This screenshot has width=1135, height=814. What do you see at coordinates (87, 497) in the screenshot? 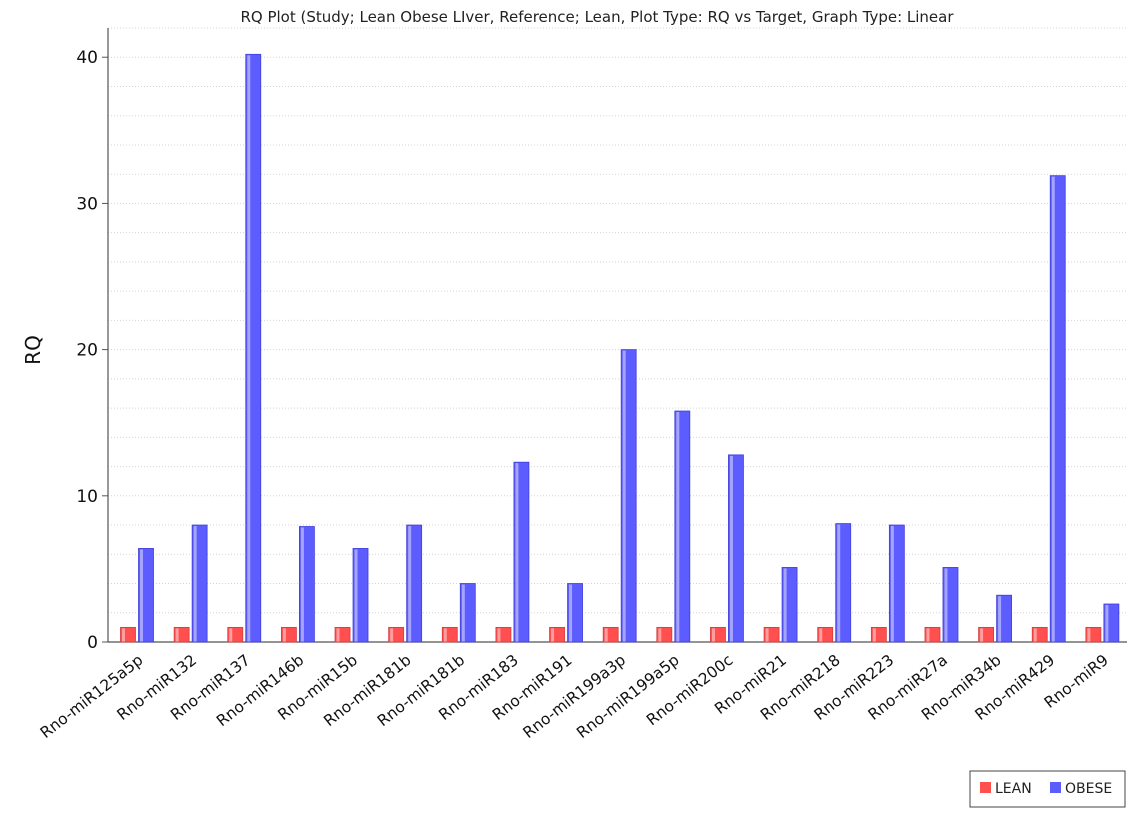
I see `y-tick-label: 10` at bounding box center [87, 497].